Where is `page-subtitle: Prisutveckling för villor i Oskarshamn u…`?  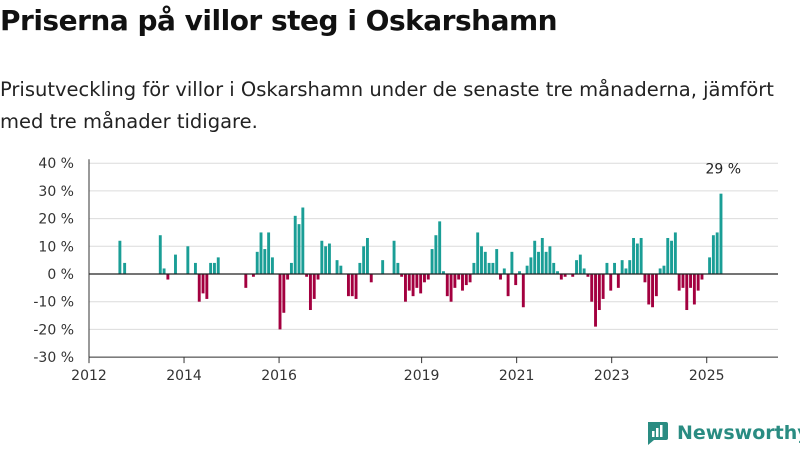
page-subtitle: Prisutveckling för villor i Oskarshamn u… is located at coordinates (387, 105).